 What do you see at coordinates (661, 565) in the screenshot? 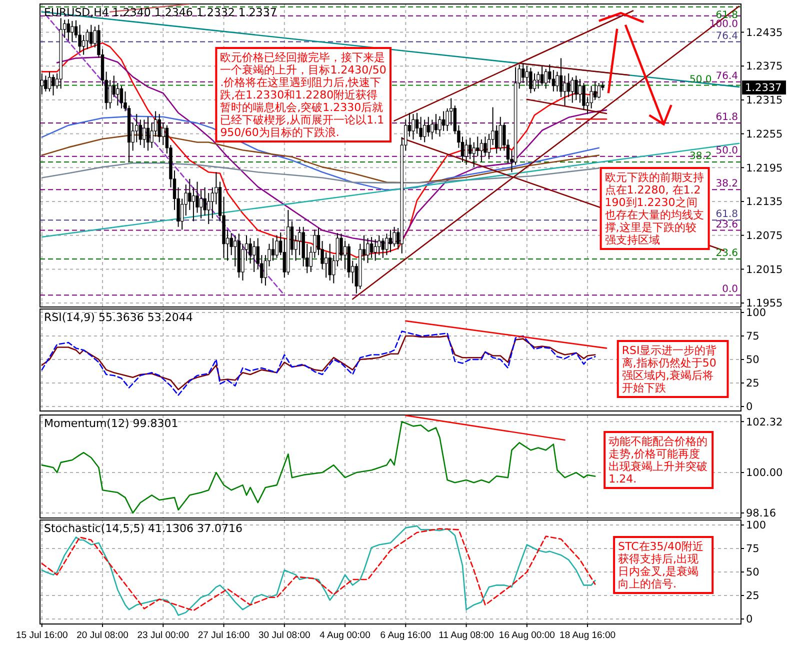
I see `annotation: STC在35/40附近获得支持后,出现日内金叉,是衰竭向上的信号.` at bounding box center [661, 565].